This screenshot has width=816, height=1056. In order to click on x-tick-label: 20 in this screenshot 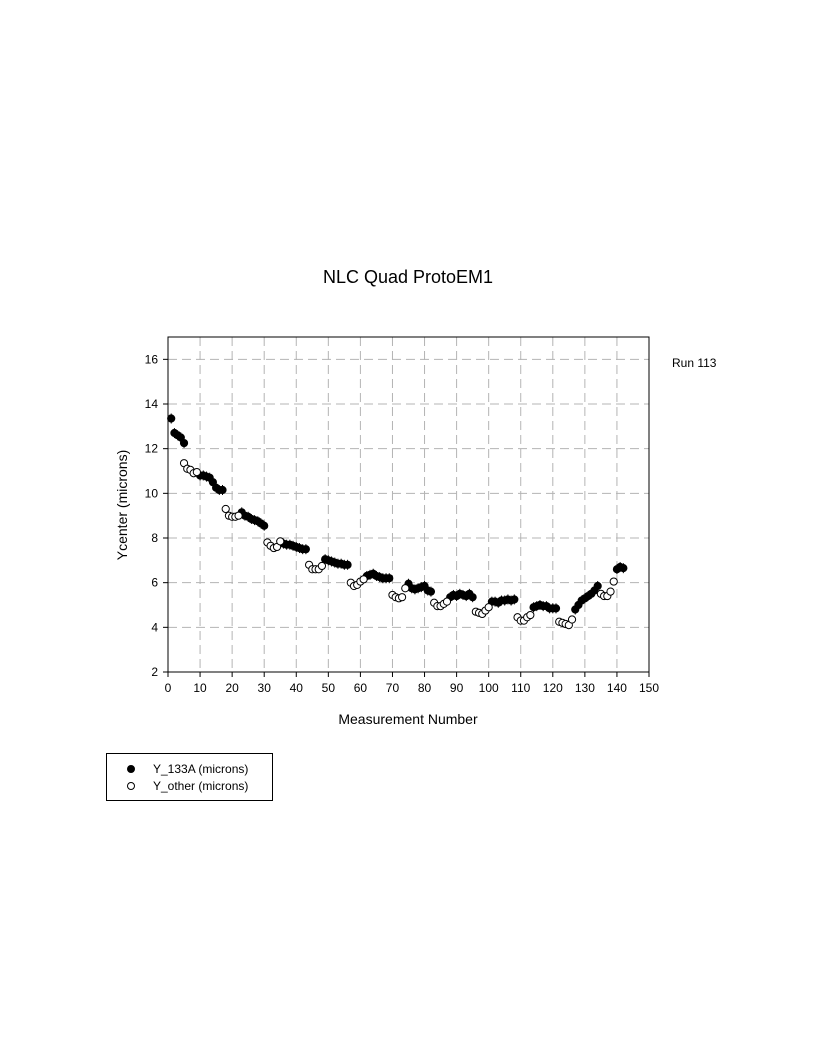, I will do `click(232, 688)`.